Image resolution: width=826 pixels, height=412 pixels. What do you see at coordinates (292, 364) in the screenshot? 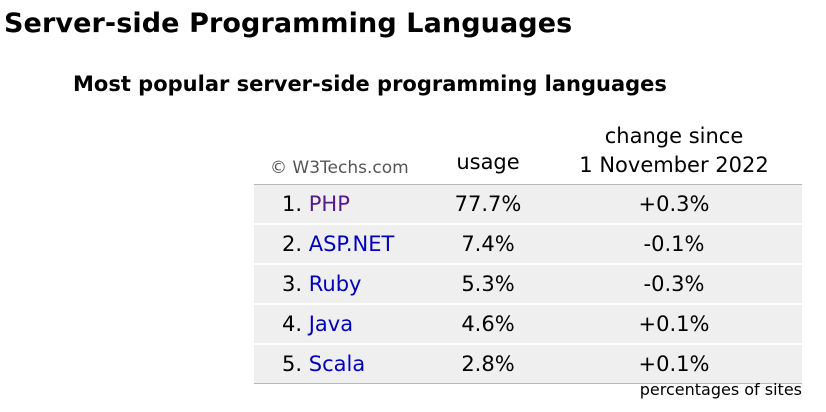
I see `rank-number: 5.` at bounding box center [292, 364].